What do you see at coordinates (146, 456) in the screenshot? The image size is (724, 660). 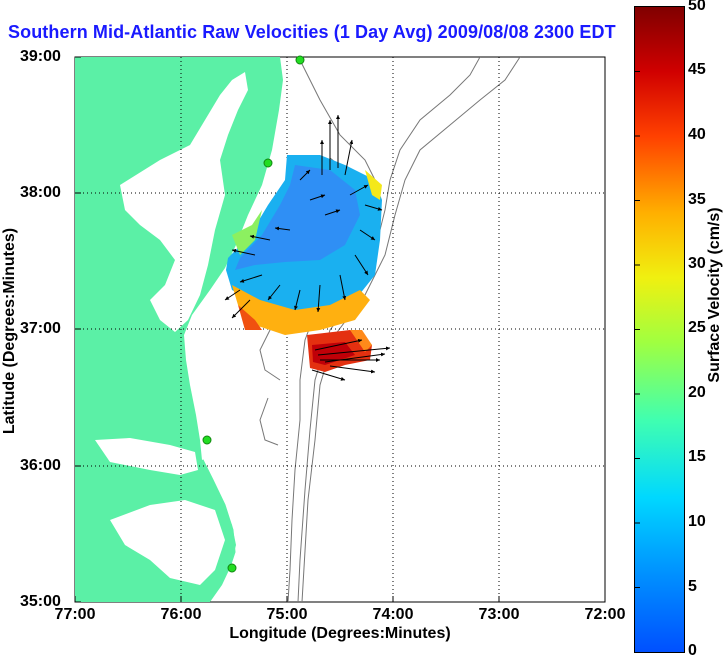 I see `albemarle-sound` at bounding box center [146, 456].